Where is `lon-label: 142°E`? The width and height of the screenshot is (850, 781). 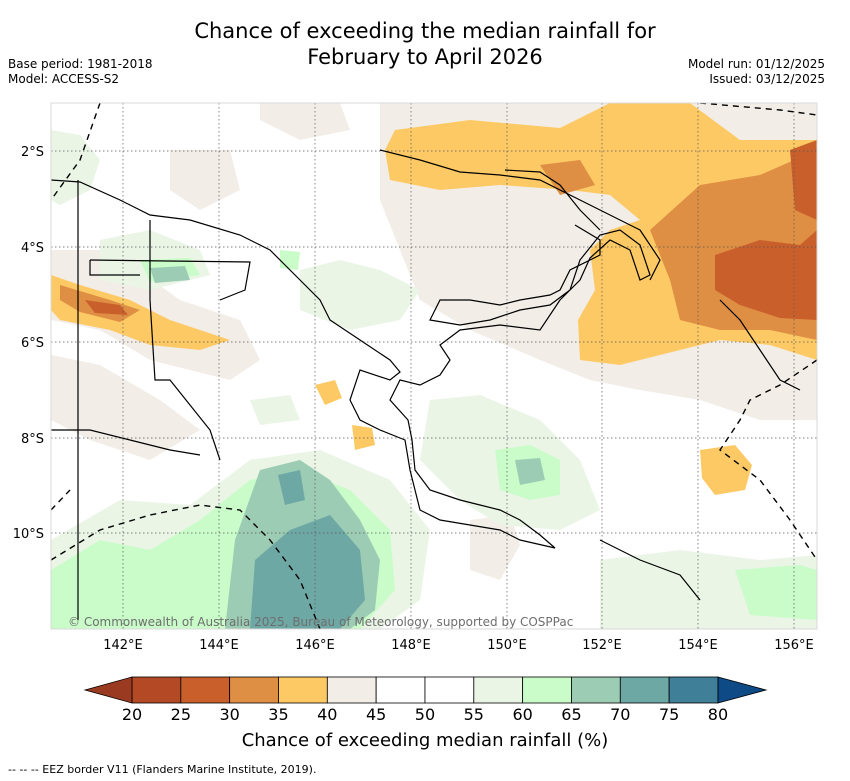
lon-label: 142°E is located at coordinates (123, 645).